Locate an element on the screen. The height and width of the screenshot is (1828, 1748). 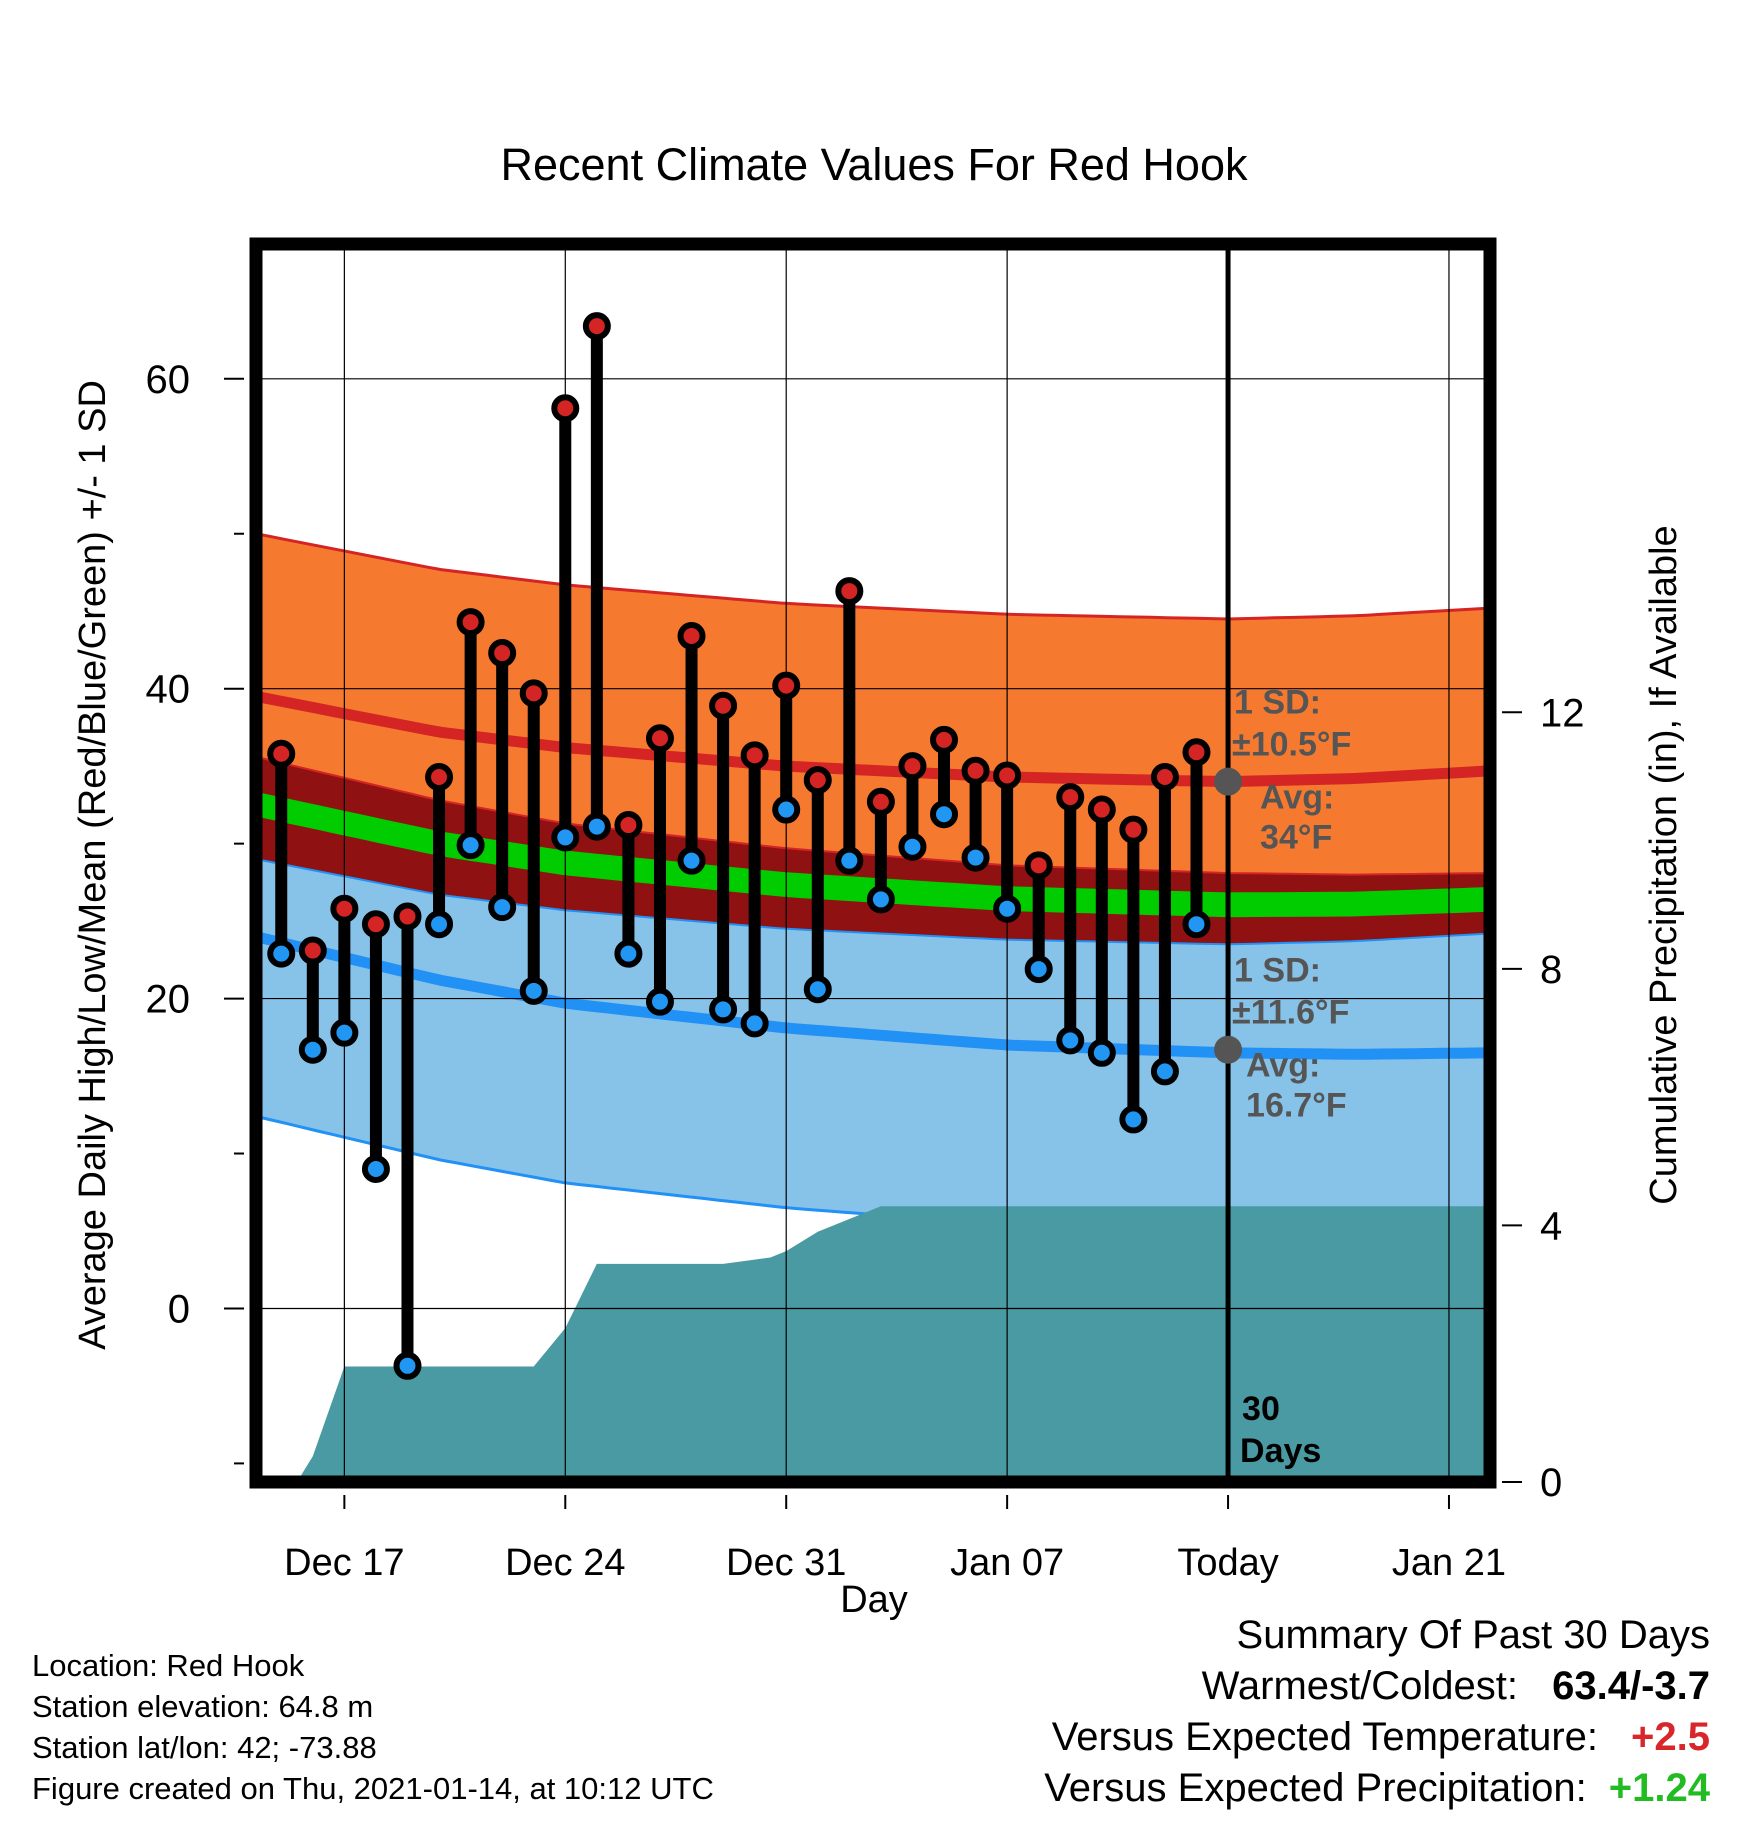
warm-cold-label: Warmest/Coldest: is located at coordinates (1359, 1686).